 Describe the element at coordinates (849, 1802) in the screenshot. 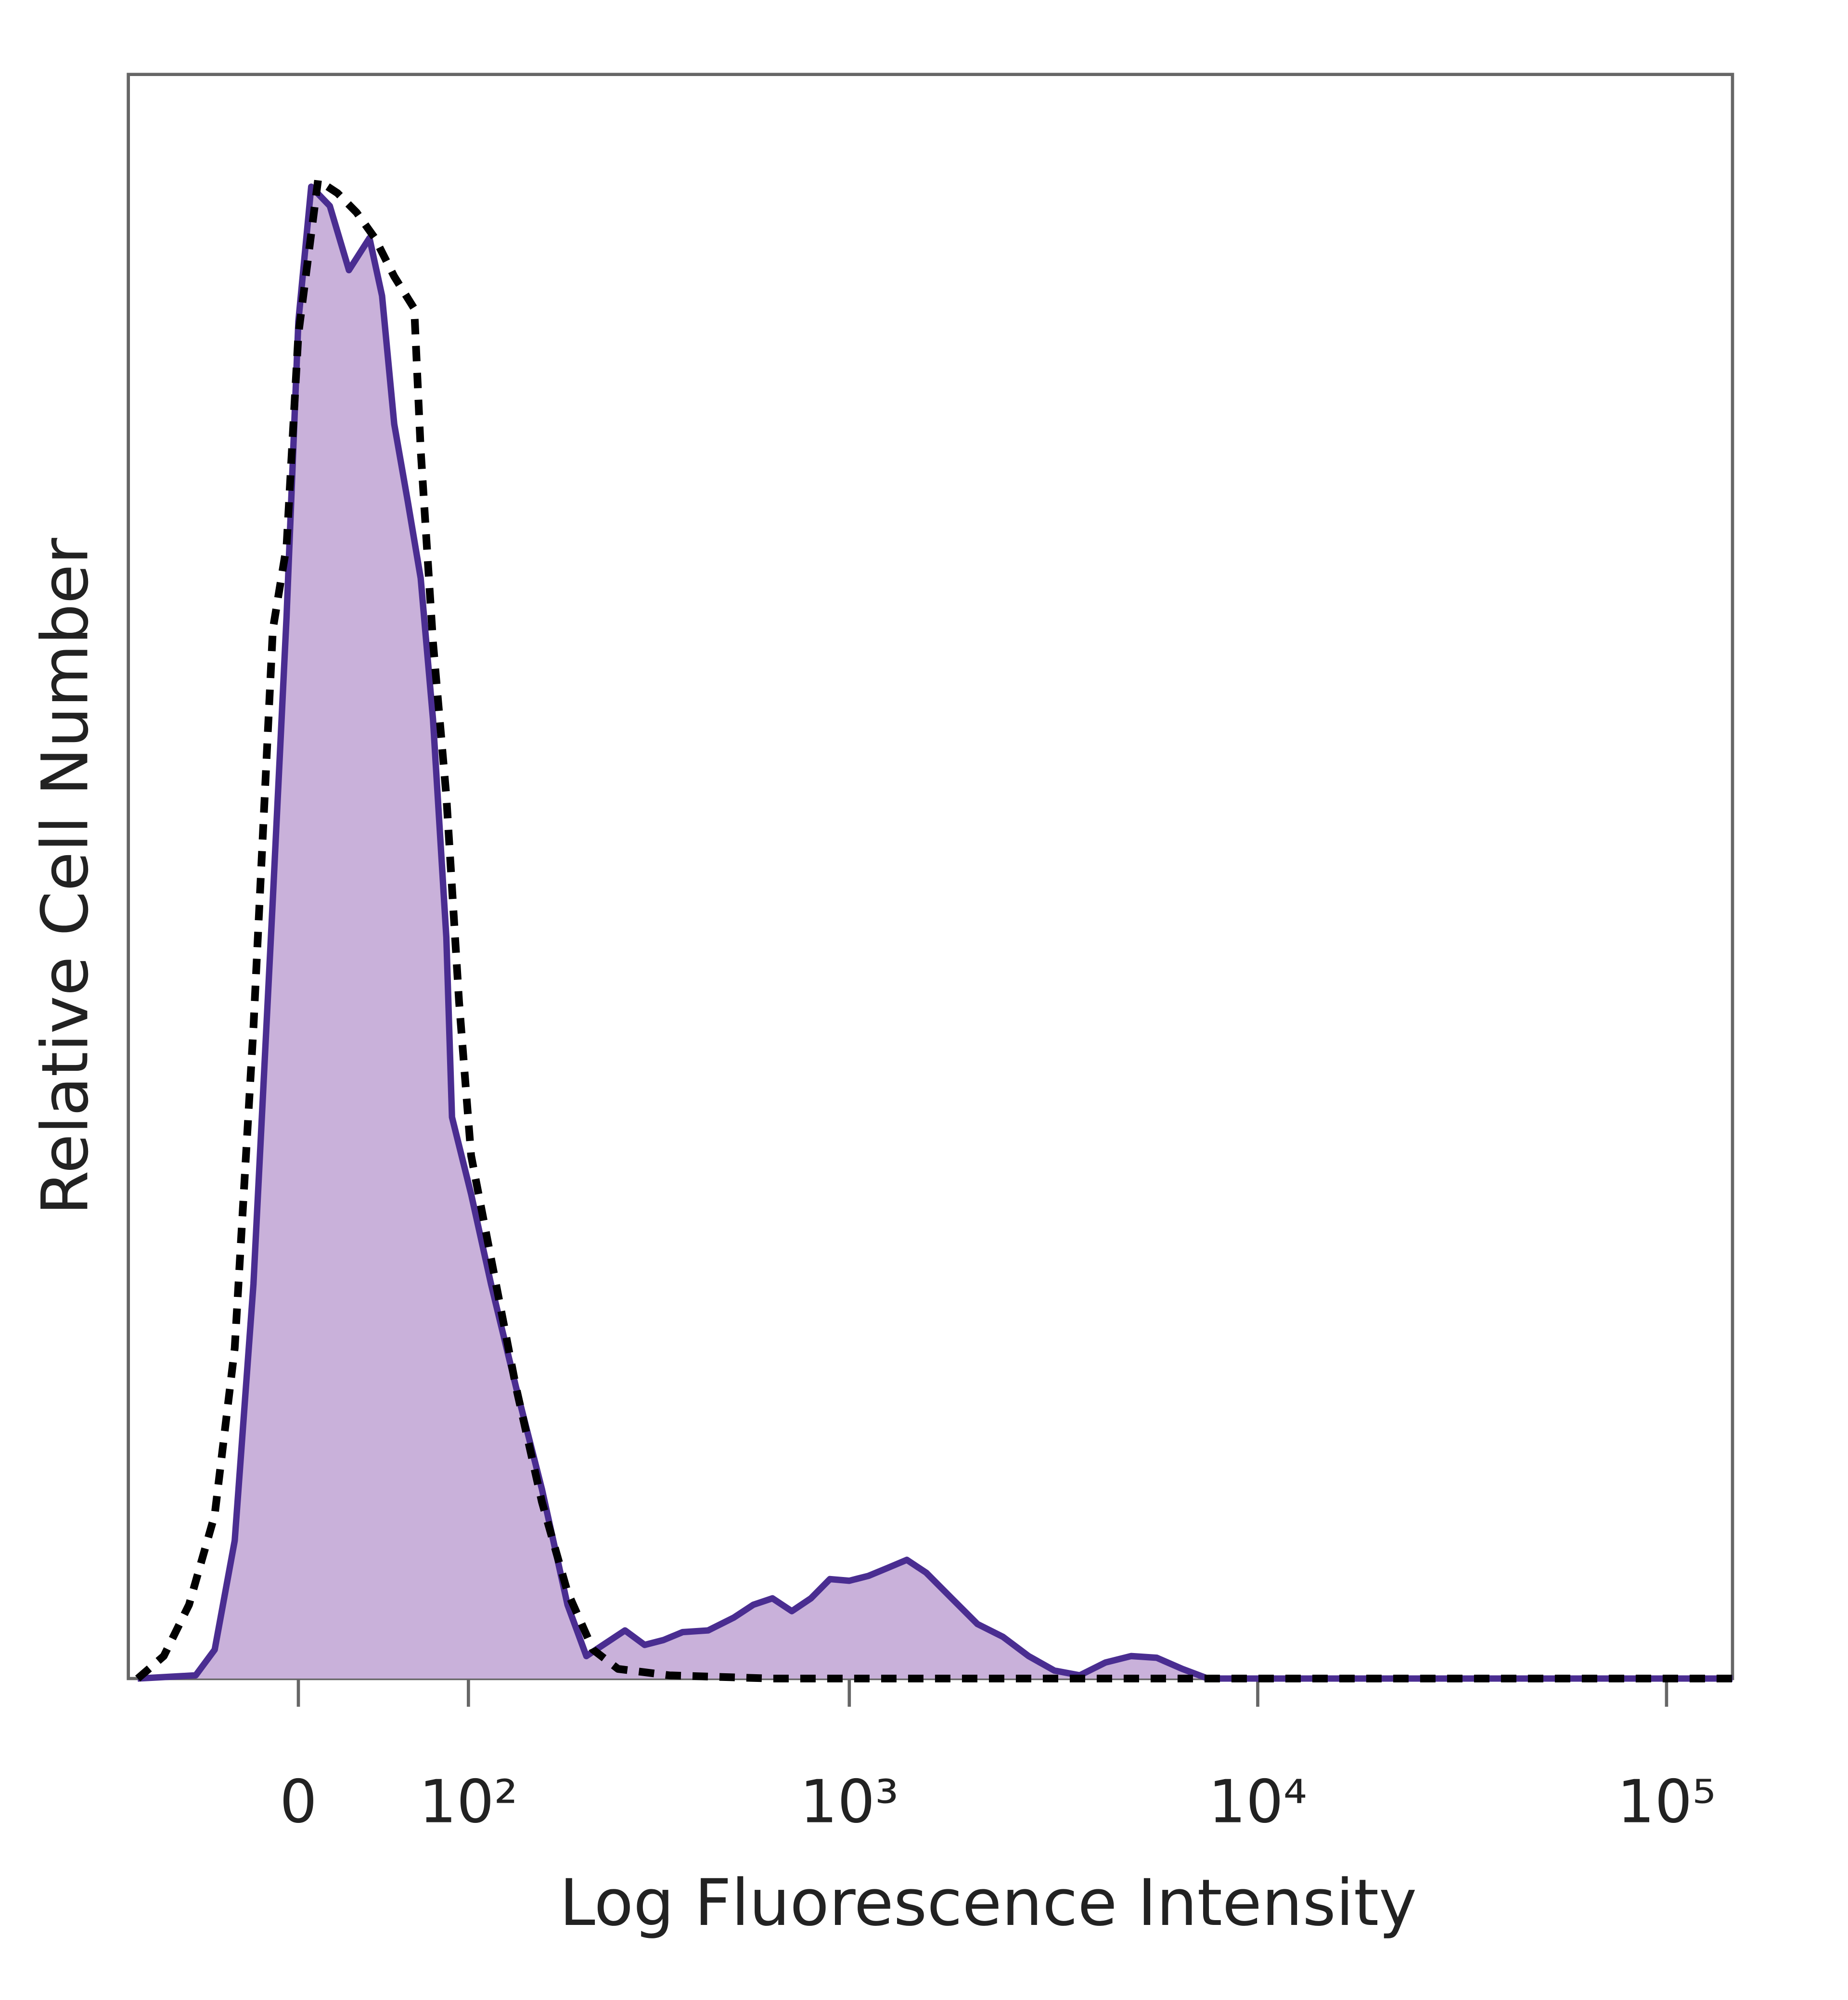

I see `x-tick-label: 10³` at that location.